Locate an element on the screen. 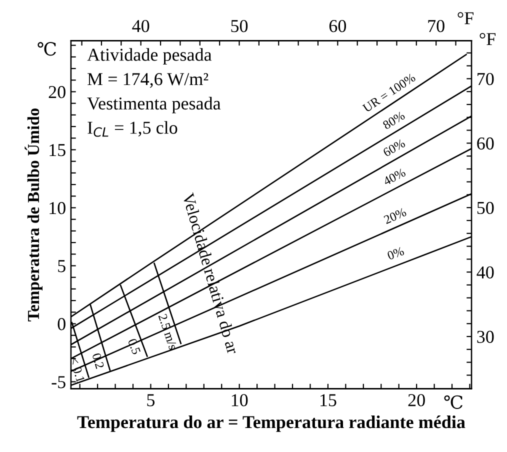 The height and width of the screenshot is (452, 507). annotation: Atividade pesada is located at coordinates (149, 56).